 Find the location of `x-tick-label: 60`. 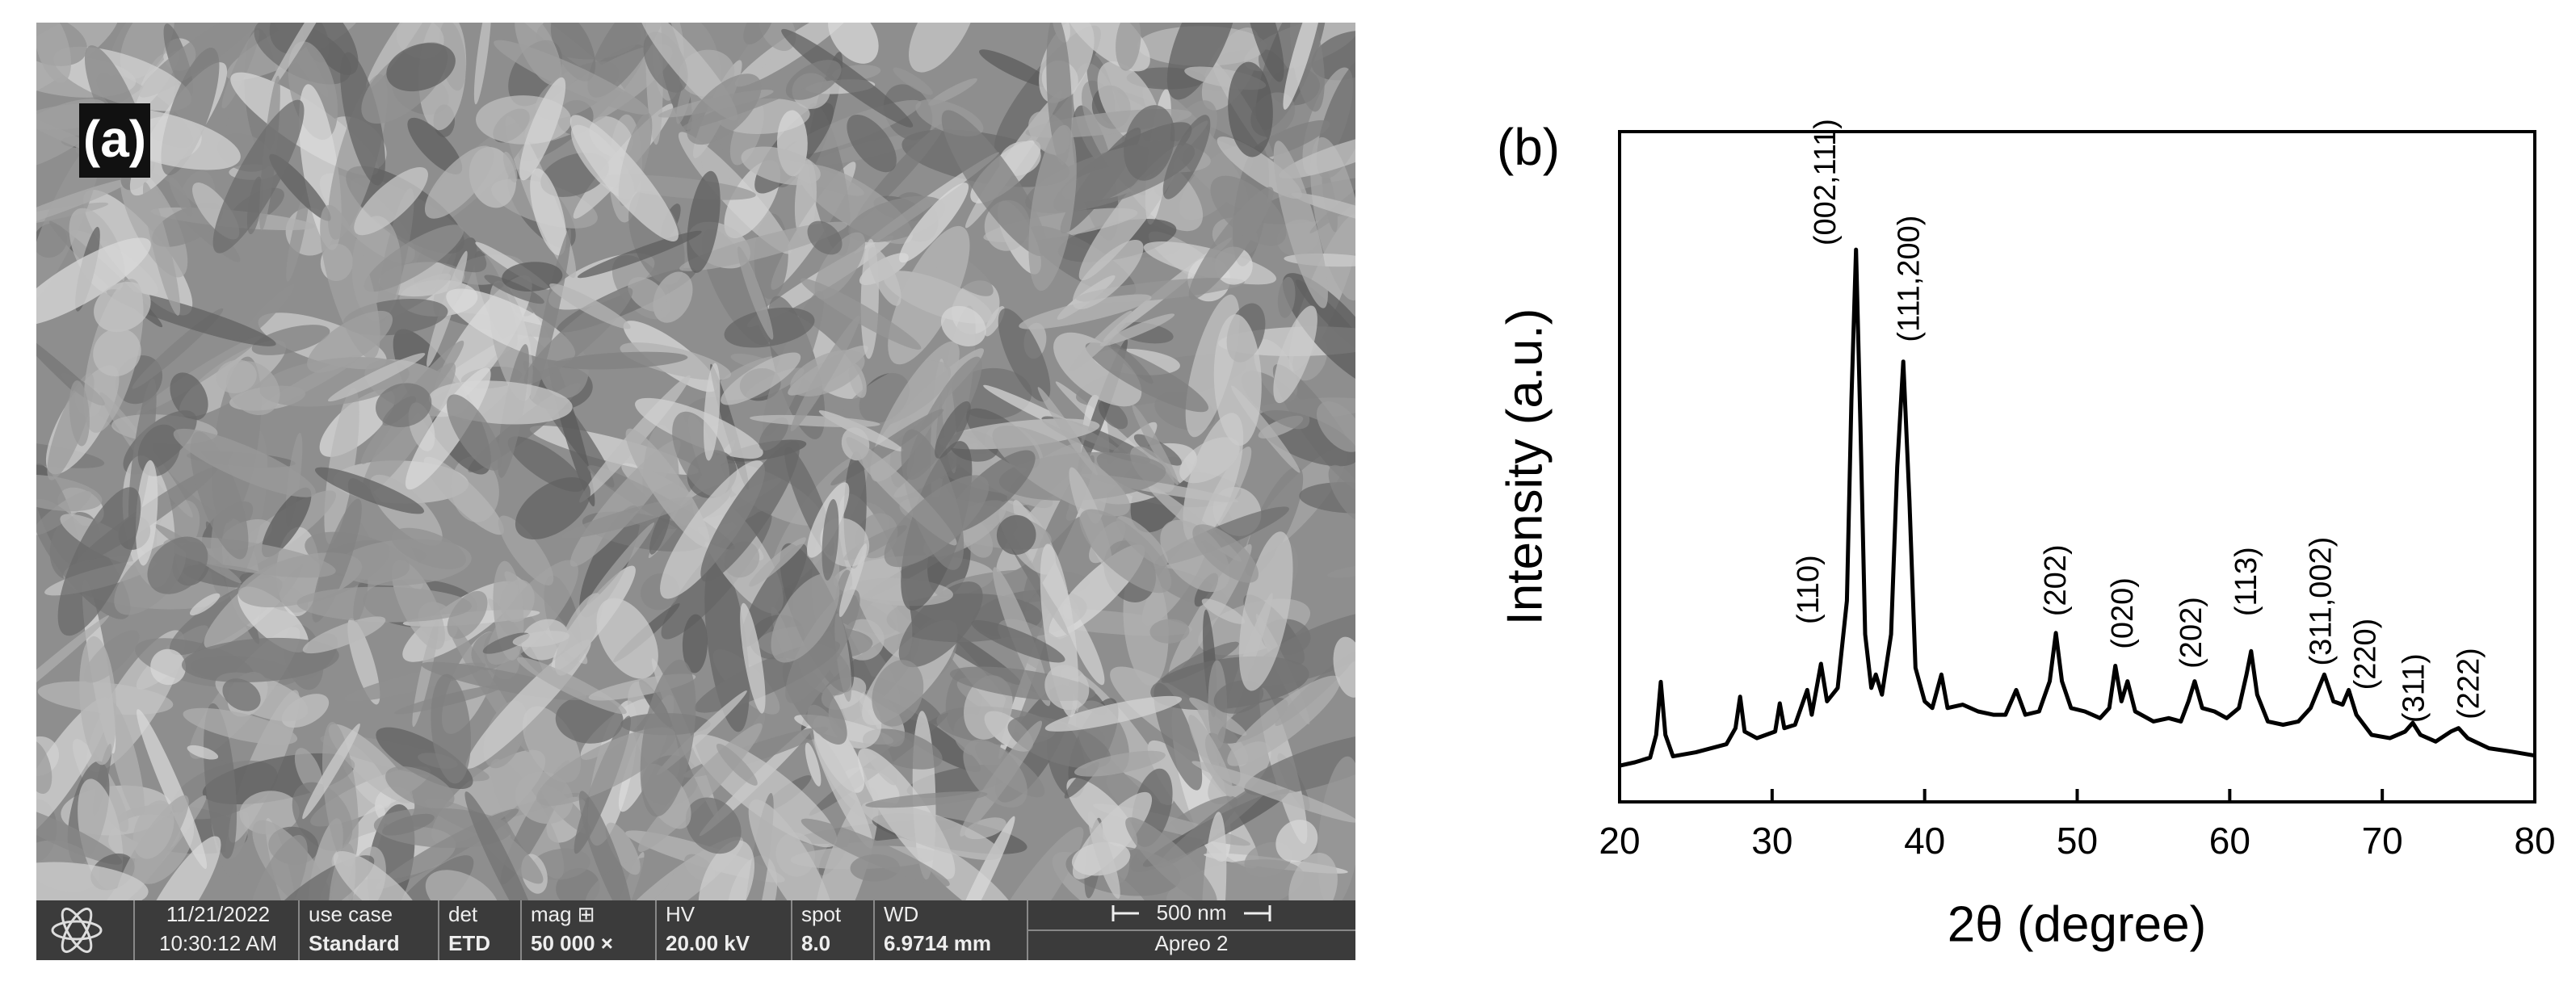

x-tick-label: 60 is located at coordinates (2229, 841).